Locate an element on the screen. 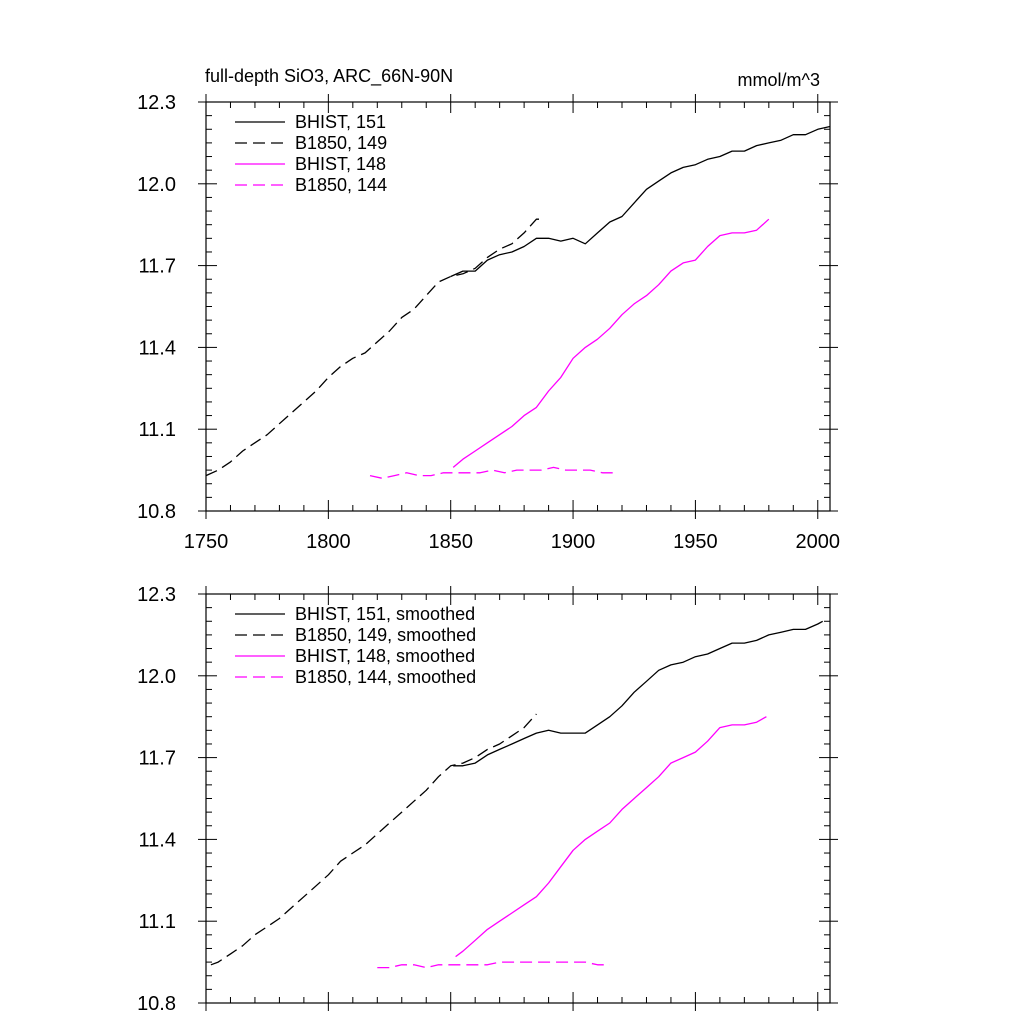 The width and height of the screenshot is (1024, 1024). legend-label: B1850, 149, smoothed is located at coordinates (385, 635).